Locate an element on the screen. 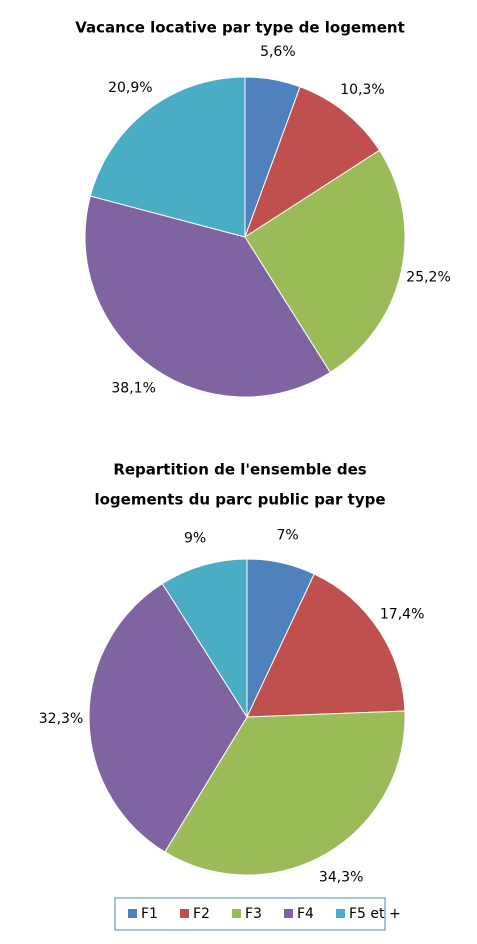 The height and width of the screenshot is (944, 477). chart-title: logements du parc public par type is located at coordinates (239, 500).